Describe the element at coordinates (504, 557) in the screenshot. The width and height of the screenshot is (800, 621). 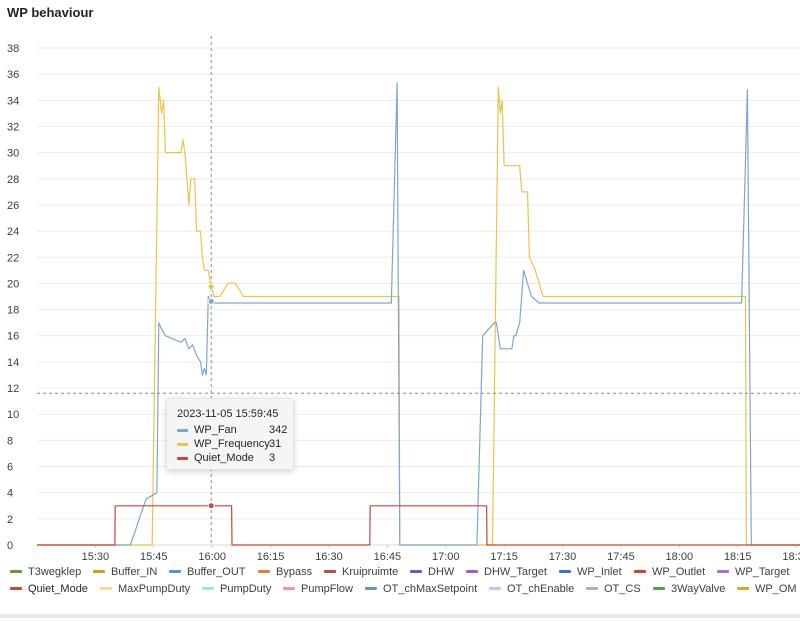
I see `x-tick-label: 17:15` at that location.